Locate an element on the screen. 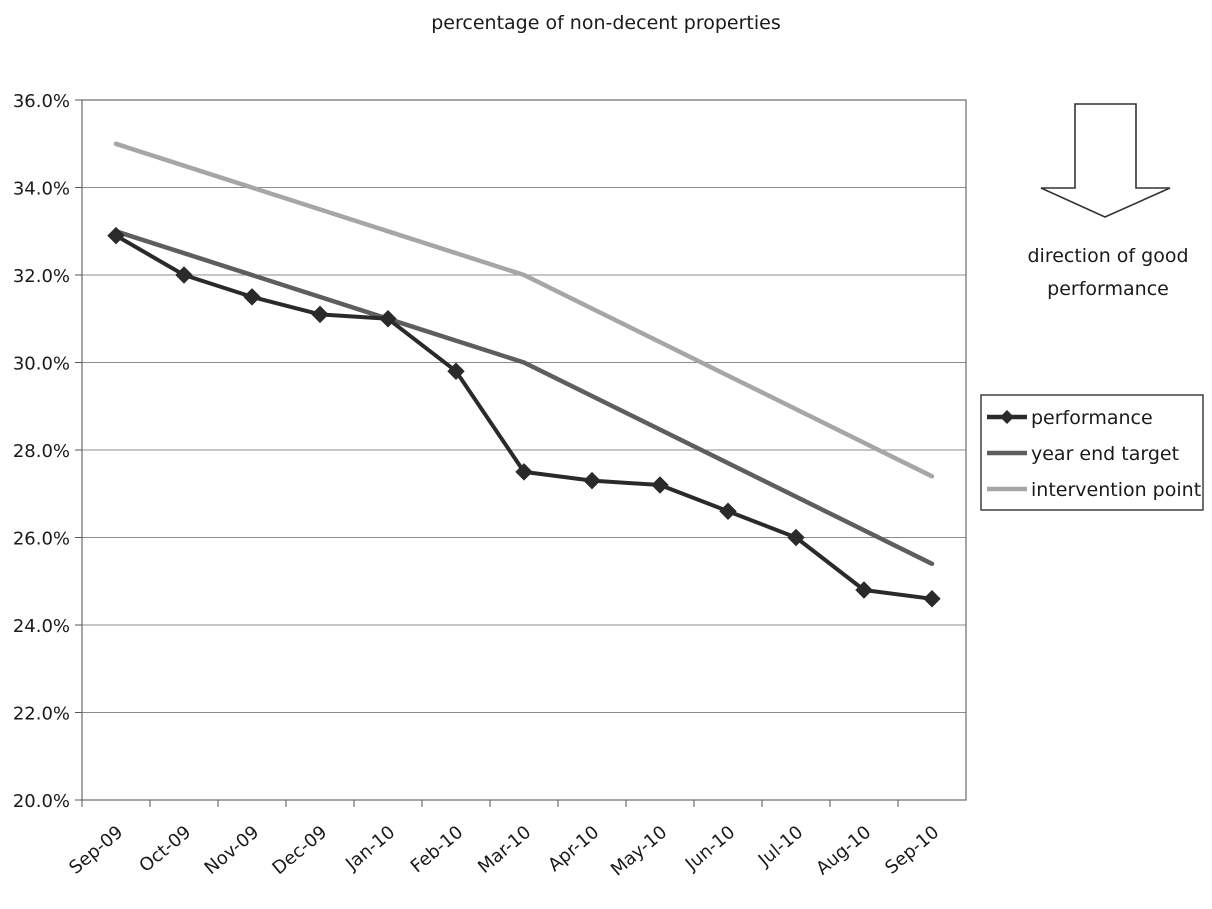 The width and height of the screenshot is (1212, 909). legend-label: performance is located at coordinates (1092, 418).